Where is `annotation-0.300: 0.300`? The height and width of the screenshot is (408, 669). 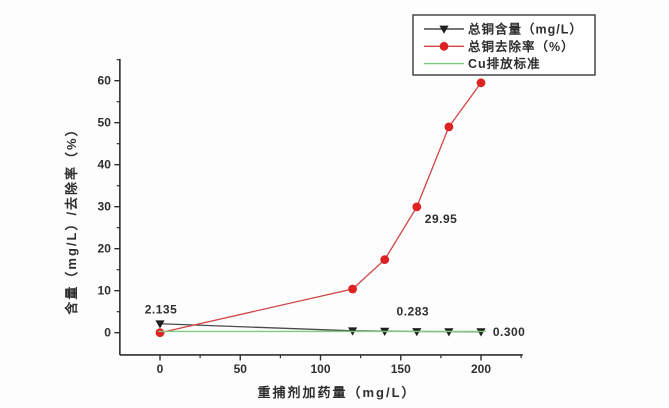 annotation-0.300: 0.300 is located at coordinates (509, 332).